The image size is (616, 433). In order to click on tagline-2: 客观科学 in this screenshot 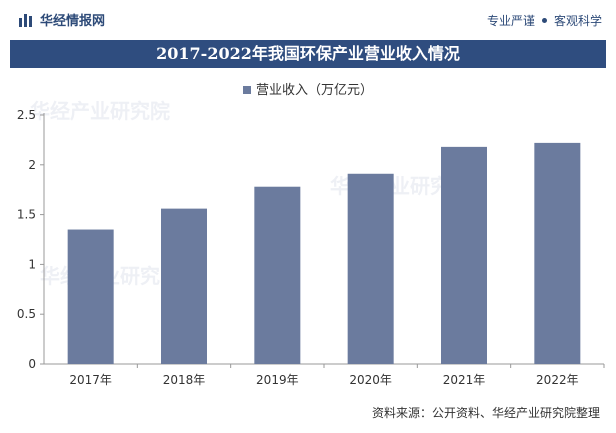, I will do `click(577, 21)`.